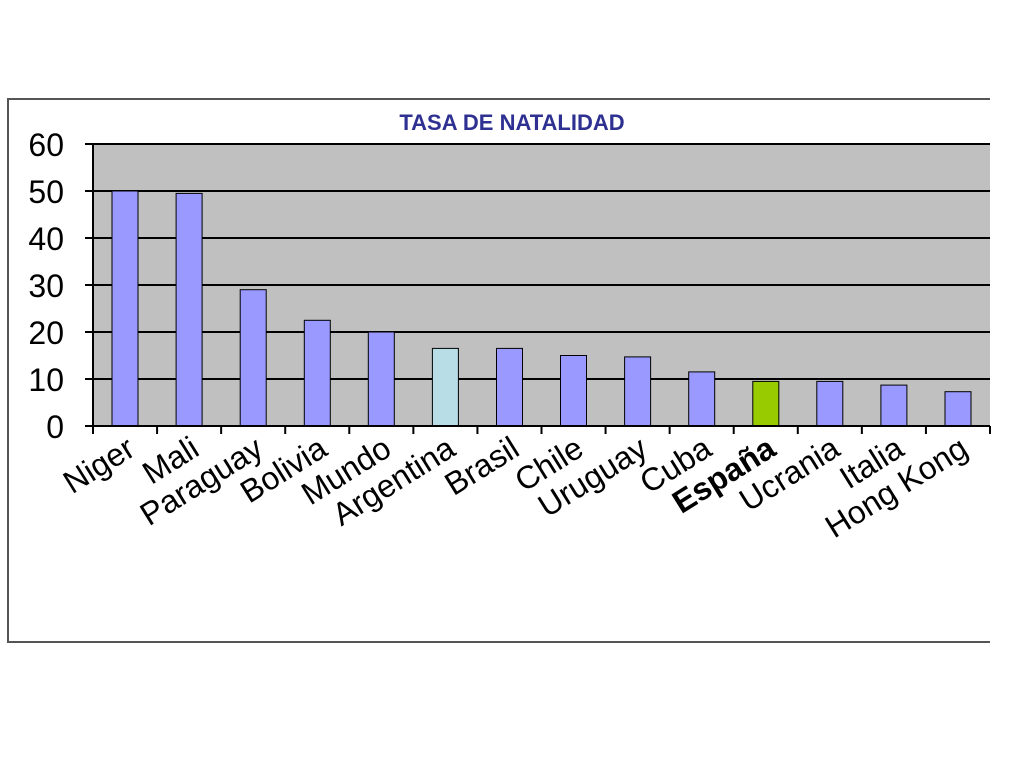 The width and height of the screenshot is (1024, 768). I want to click on bar-argentina, so click(445, 387).